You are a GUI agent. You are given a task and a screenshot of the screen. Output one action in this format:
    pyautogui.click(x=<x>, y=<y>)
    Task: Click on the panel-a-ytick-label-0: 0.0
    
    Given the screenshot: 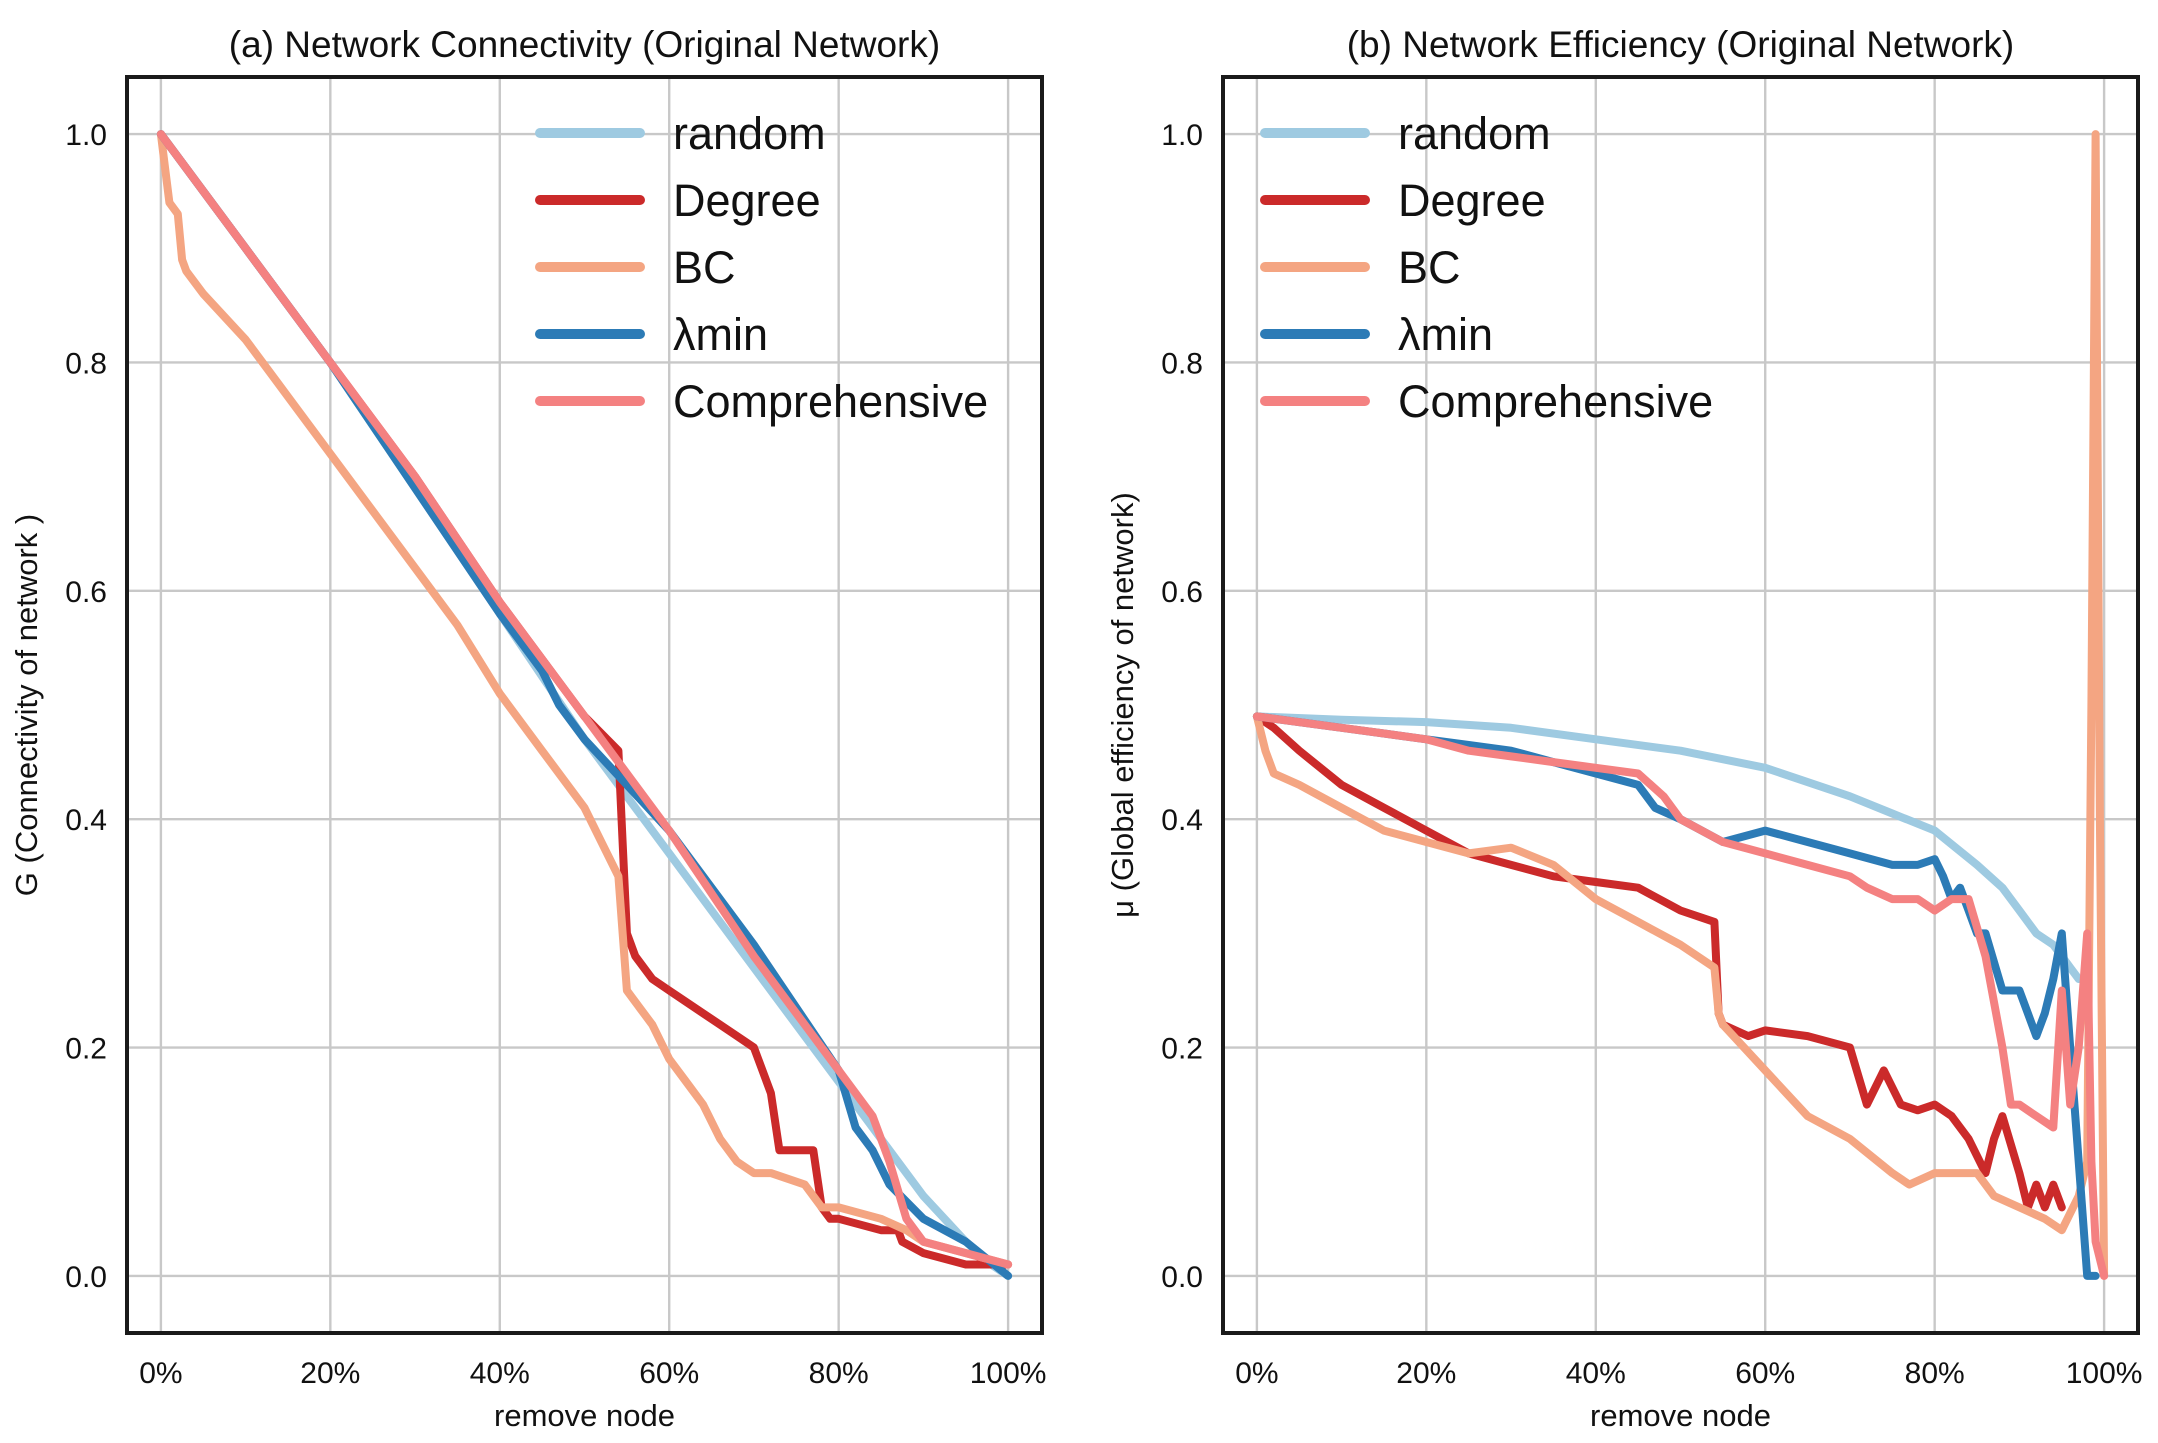 What is the action you would take?
    pyautogui.click(x=86, y=1277)
    